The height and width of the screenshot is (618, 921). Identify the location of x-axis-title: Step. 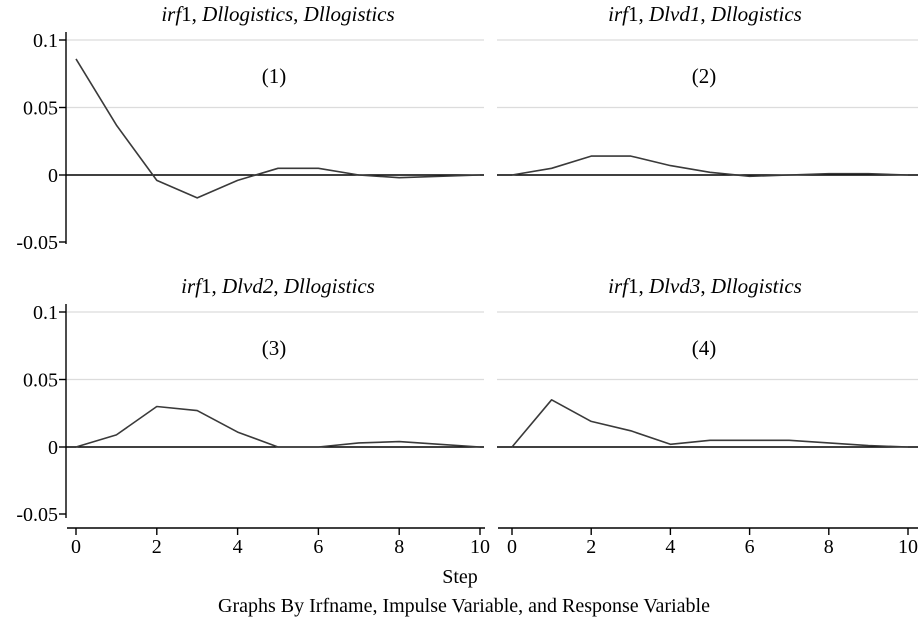
(460, 577).